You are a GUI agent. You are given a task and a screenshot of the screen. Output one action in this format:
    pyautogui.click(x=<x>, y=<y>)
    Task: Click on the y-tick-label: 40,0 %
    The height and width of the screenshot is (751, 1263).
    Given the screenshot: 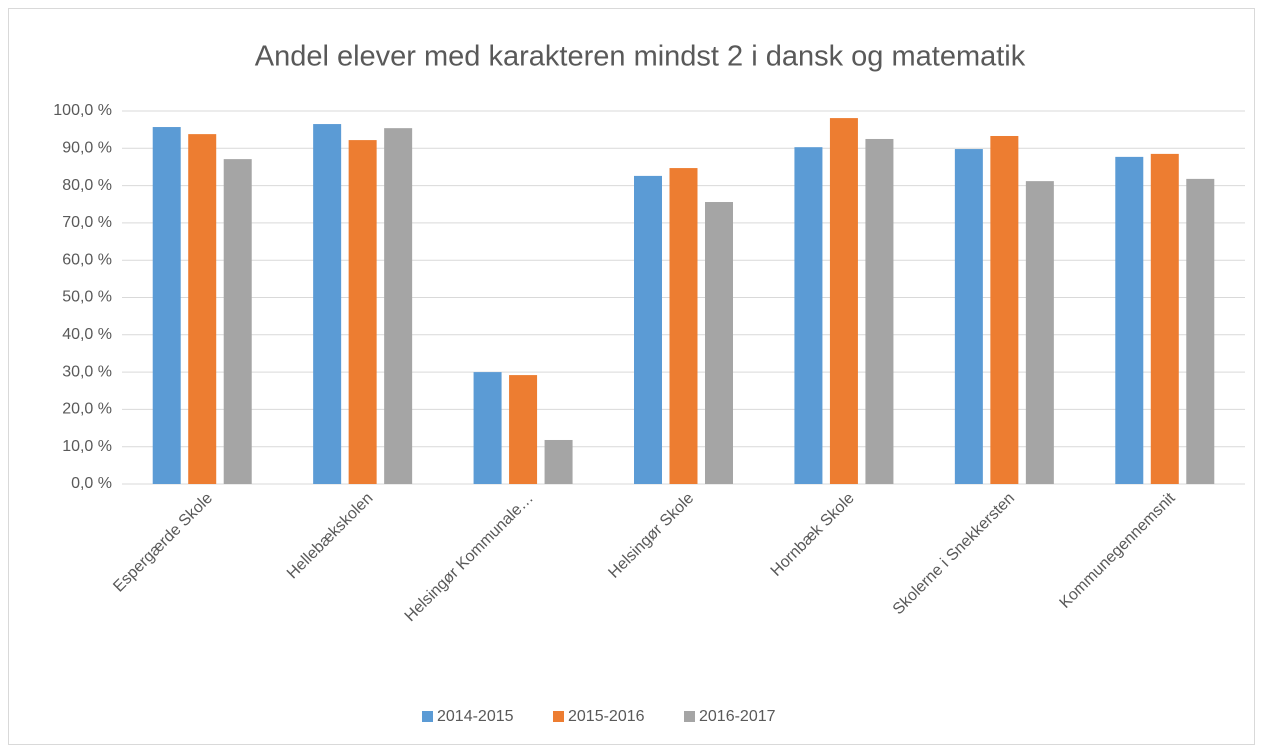 What is the action you would take?
    pyautogui.click(x=87, y=334)
    